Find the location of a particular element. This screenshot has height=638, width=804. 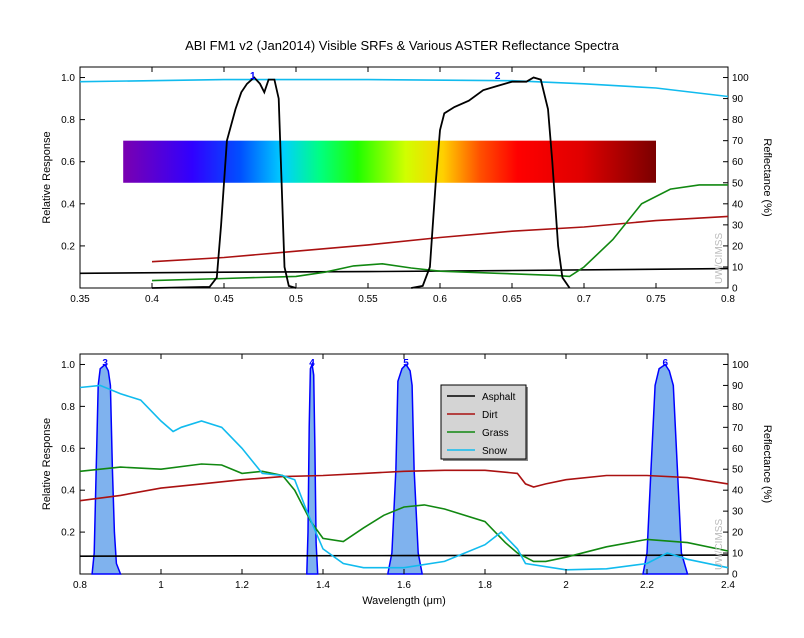

x-tick-label: 1.8 is located at coordinates (485, 585).